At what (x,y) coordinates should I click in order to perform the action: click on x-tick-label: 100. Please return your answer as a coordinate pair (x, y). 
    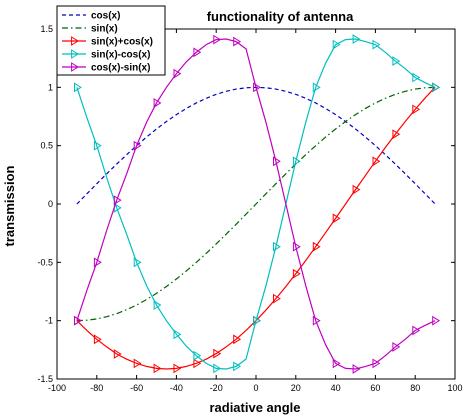
    Looking at the image, I should click on (454, 388).